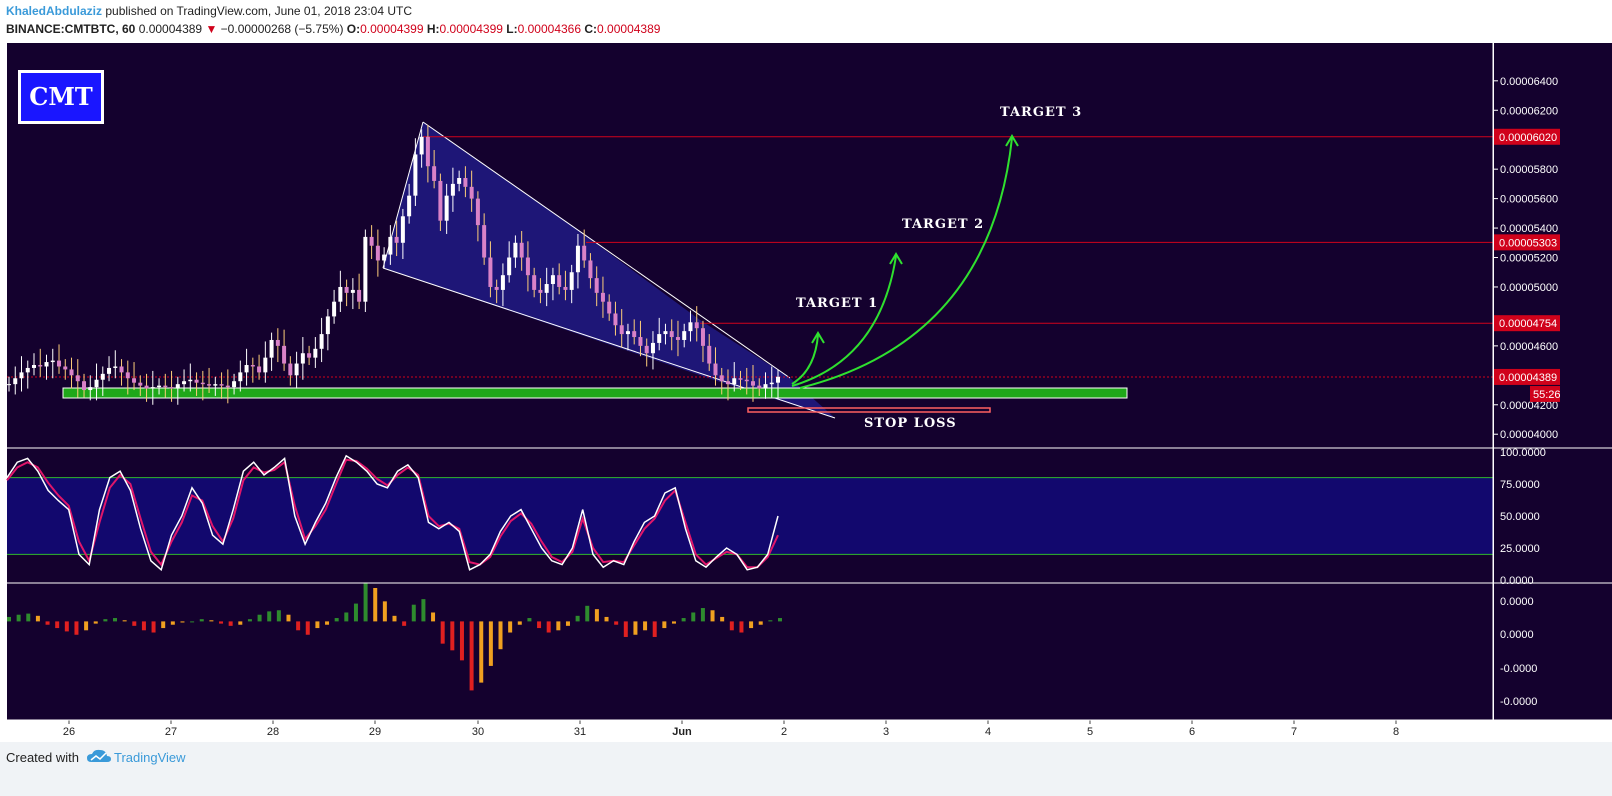 The width and height of the screenshot is (1612, 796). I want to click on symbol-label: BINANCE:CMTBTC, 60, so click(71, 29).